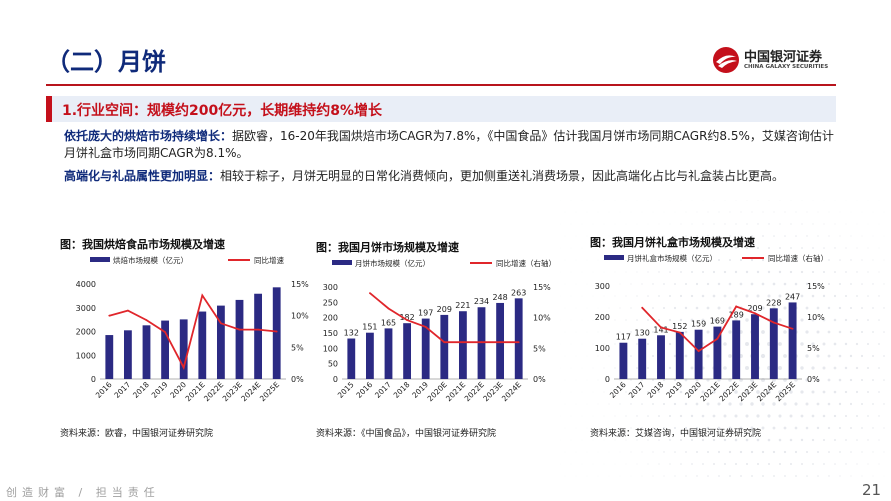 The width and height of the screenshot is (891, 501). What do you see at coordinates (754, 308) in the screenshot?
I see `bar-label: 209` at bounding box center [754, 308].